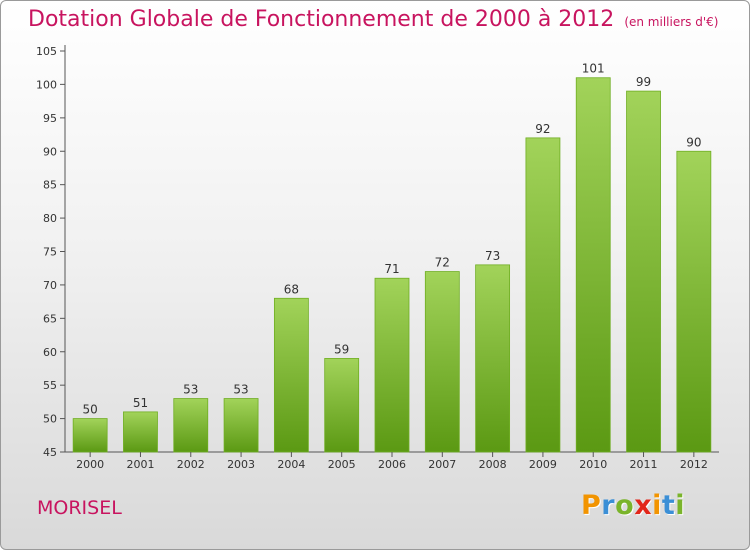 Image resolution: width=750 pixels, height=550 pixels. I want to click on x-tick-label: 2000, so click(90, 464).